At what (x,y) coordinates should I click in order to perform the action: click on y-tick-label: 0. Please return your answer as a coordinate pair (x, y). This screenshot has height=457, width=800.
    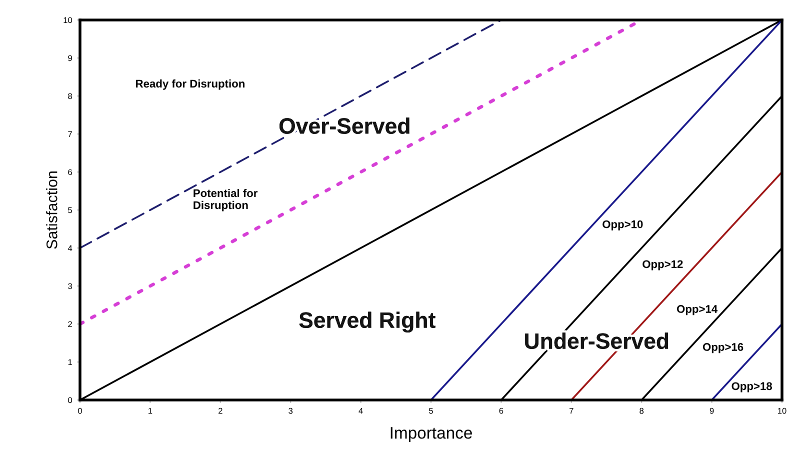
    Looking at the image, I should click on (70, 400).